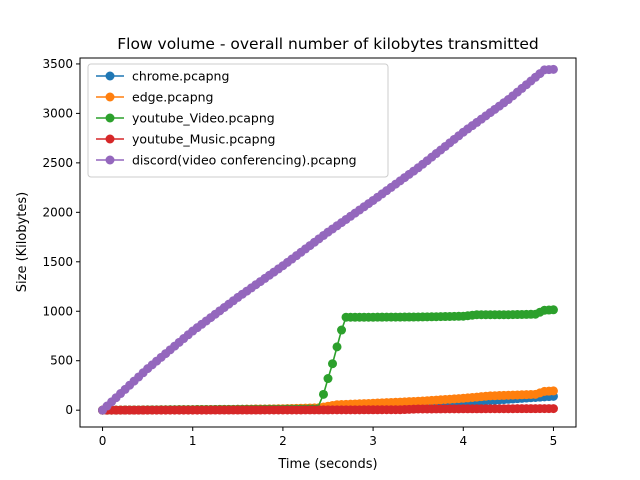 This screenshot has height=480, width=640. What do you see at coordinates (554, 441) in the screenshot?
I see `x-tick-label: 5` at bounding box center [554, 441].